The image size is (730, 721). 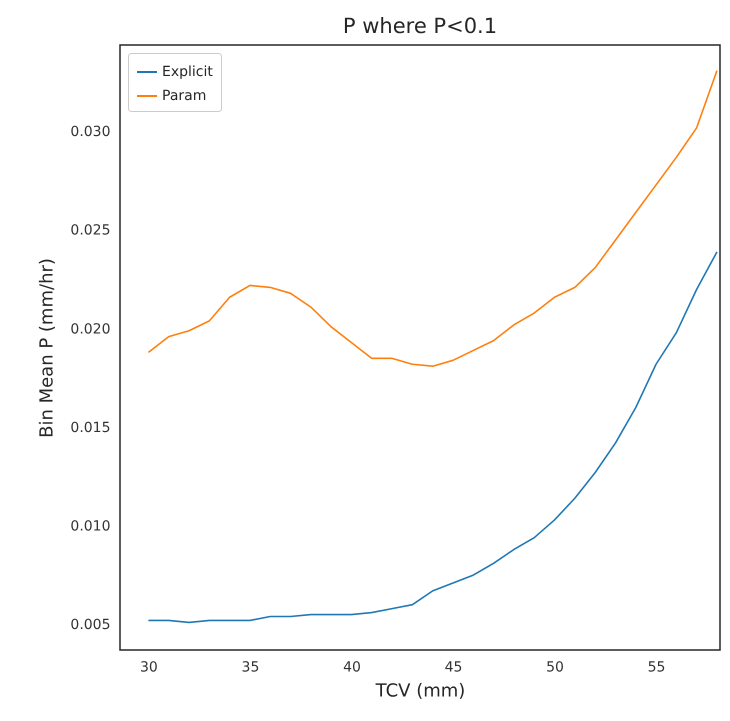 I want to click on y-tick-label: 0.010, so click(x=90, y=526).